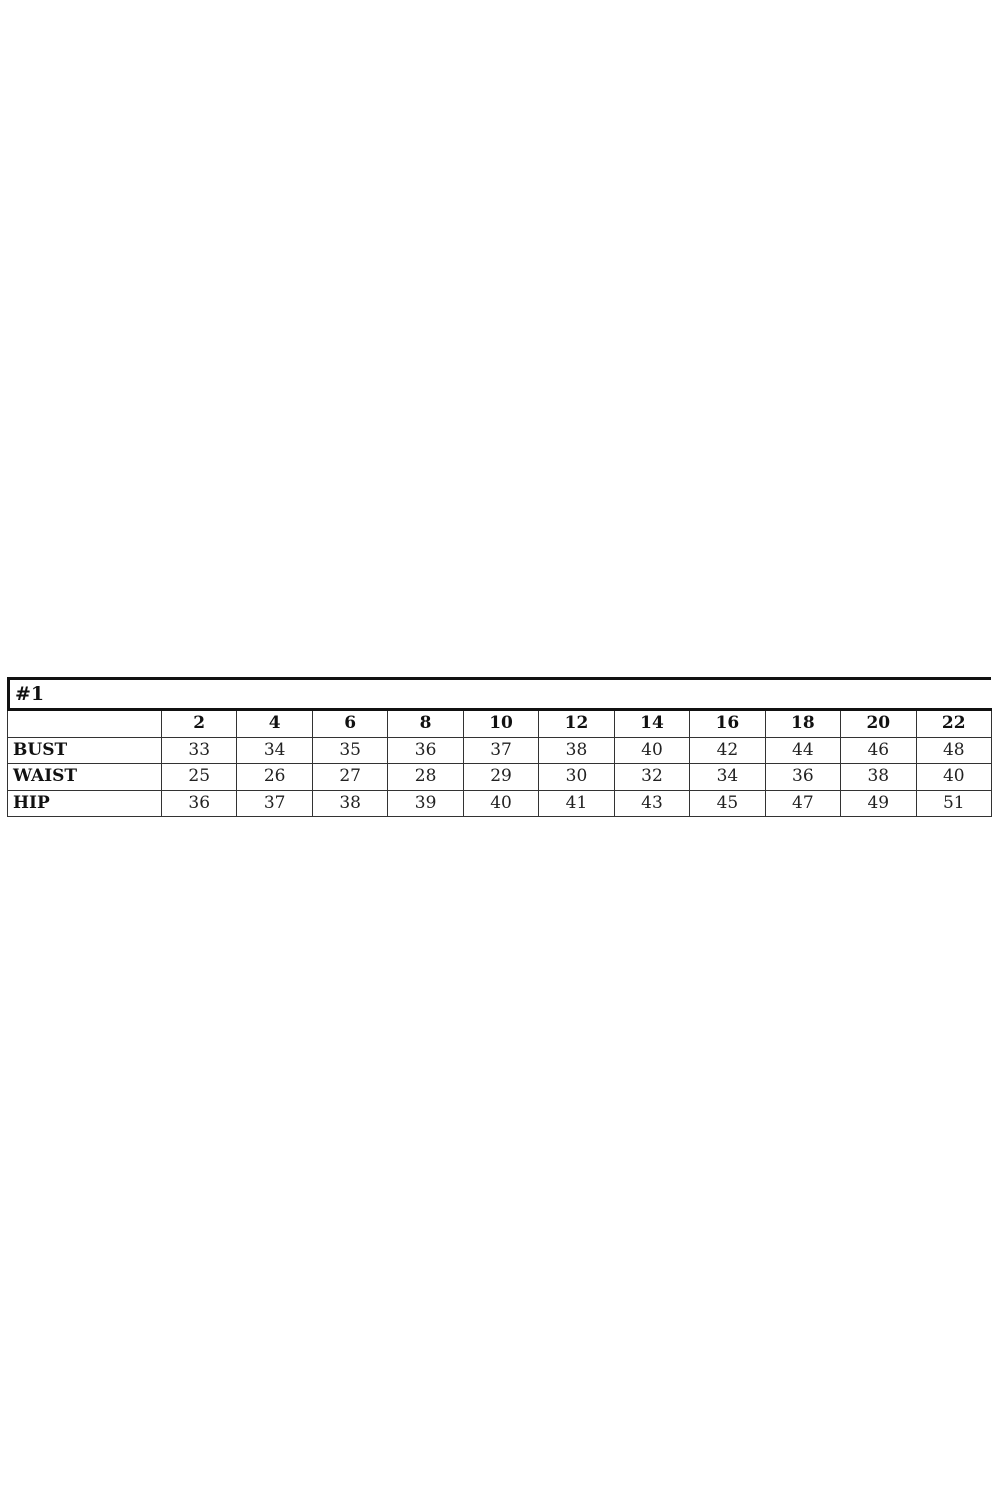  Describe the element at coordinates (425, 723) in the screenshot. I see `size-header-cell: 8` at that location.